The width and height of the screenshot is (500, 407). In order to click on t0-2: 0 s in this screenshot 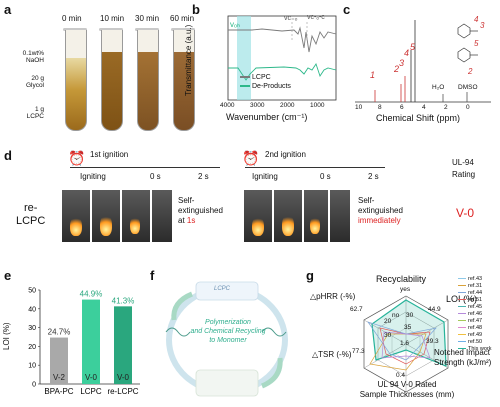, I will do `click(325, 176)`.